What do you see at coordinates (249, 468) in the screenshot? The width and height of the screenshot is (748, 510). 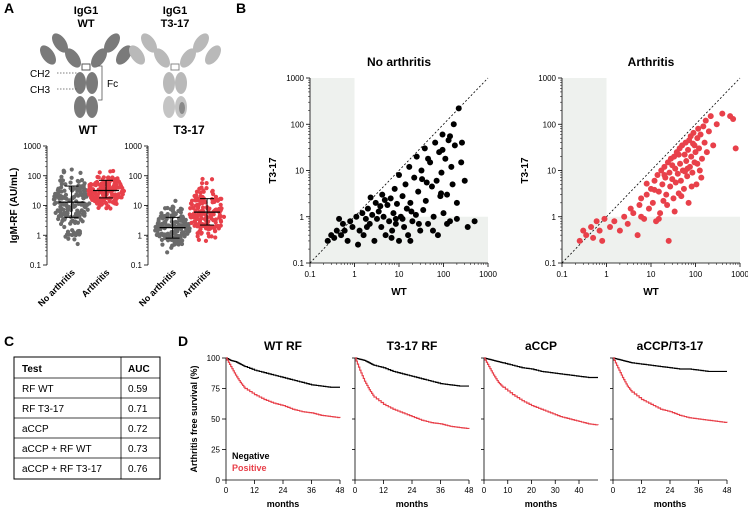 I see `legend-positive: Positive` at bounding box center [249, 468].